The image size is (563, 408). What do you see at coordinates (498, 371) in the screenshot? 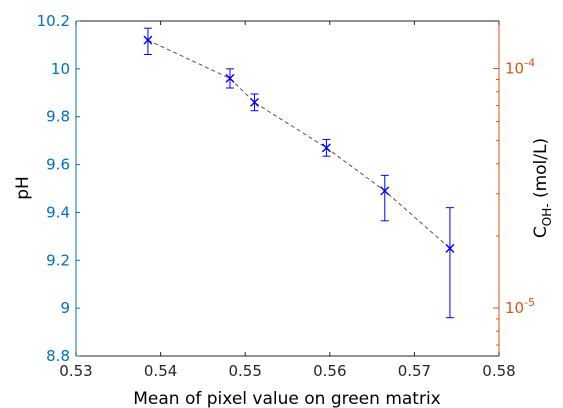
I see `x-tick-label: 0.58` at bounding box center [498, 371].